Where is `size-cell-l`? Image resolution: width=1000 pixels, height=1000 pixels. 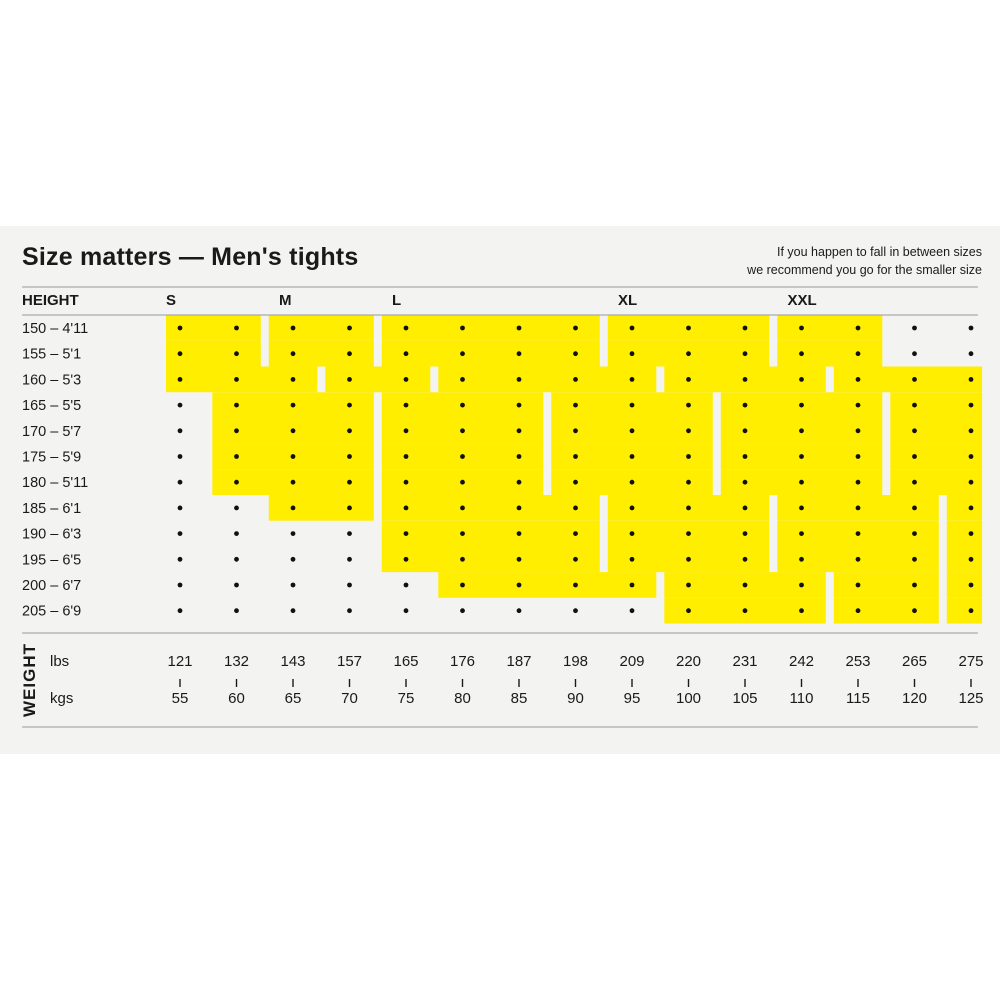
size-cell-l is located at coordinates (490, 353).